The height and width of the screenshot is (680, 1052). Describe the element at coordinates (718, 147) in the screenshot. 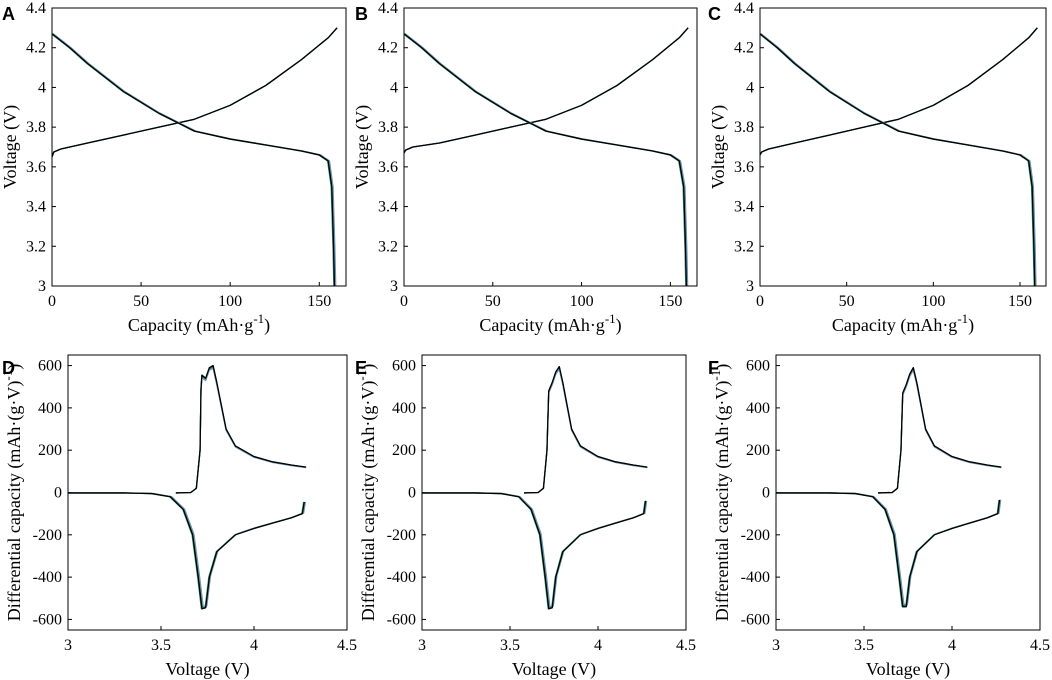

I see `y-axis-label: Voltage (V)` at that location.